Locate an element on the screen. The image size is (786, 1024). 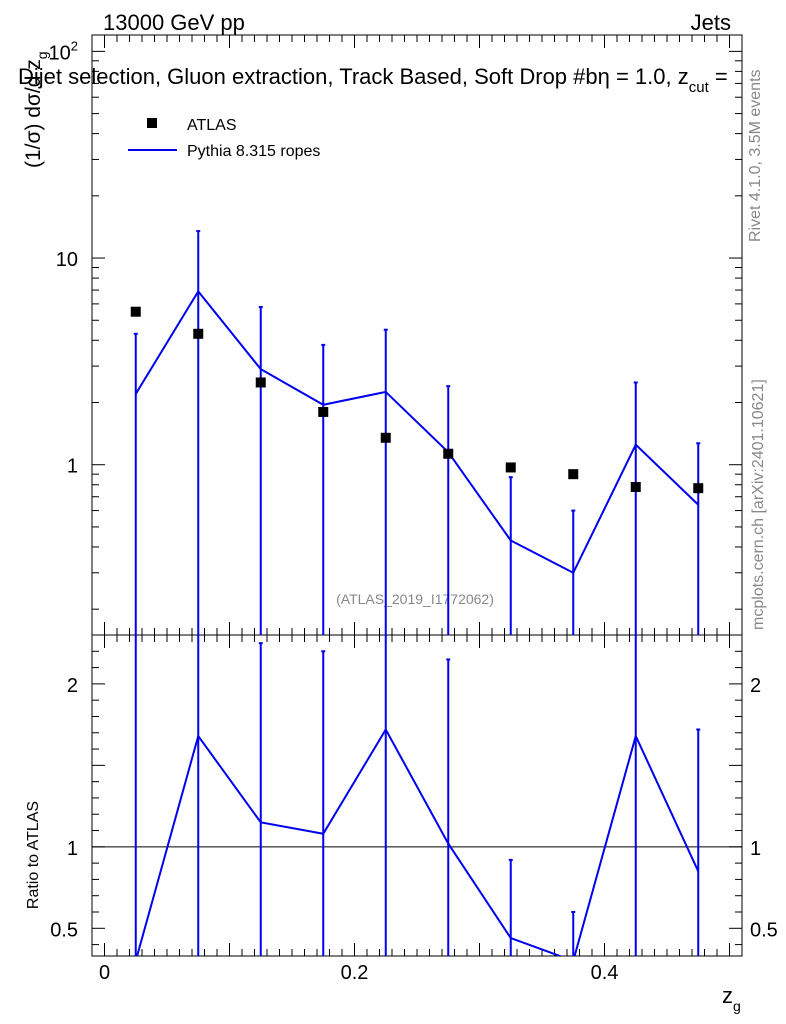
main-y-tick-exponent: 2 is located at coordinates (74, 45).